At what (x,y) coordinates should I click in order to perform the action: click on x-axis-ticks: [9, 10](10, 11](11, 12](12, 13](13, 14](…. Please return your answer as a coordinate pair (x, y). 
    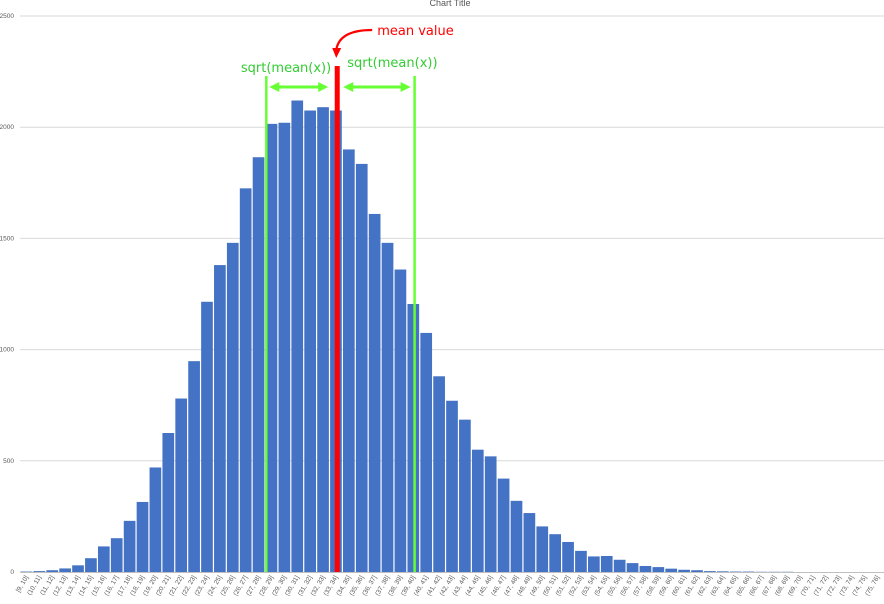
    Looking at the image, I should click on (448, 585).